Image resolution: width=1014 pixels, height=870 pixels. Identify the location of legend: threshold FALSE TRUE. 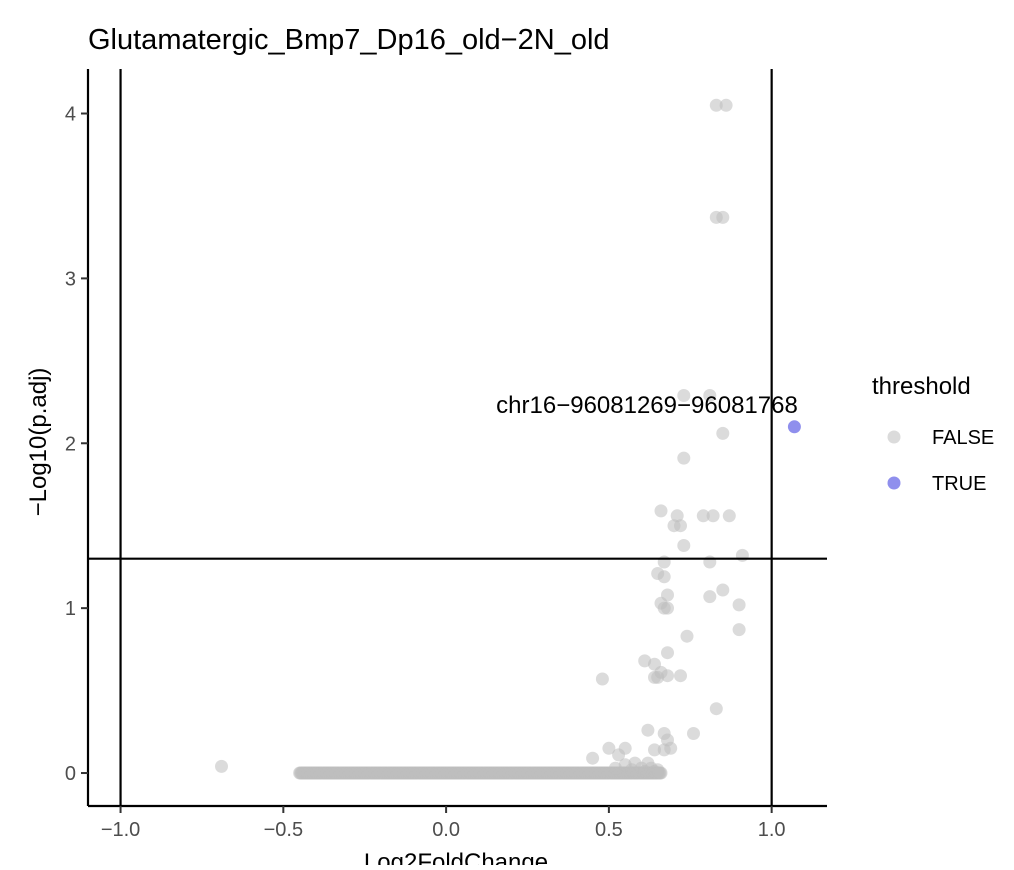
(933, 434).